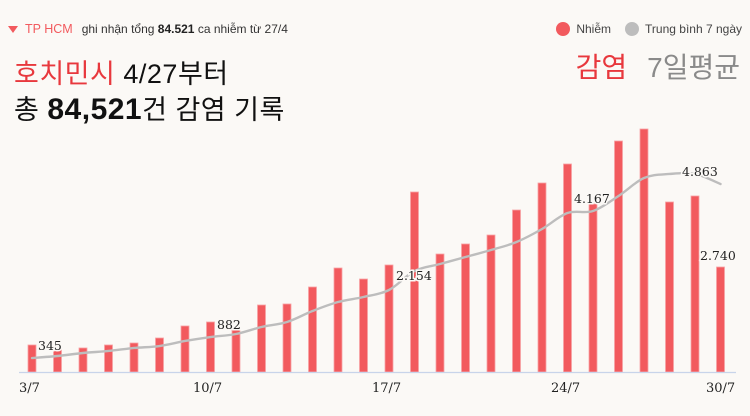 The height and width of the screenshot is (416, 750). Describe the element at coordinates (601, 67) in the screenshot. I see `legend-ko-cases: 감염` at that location.